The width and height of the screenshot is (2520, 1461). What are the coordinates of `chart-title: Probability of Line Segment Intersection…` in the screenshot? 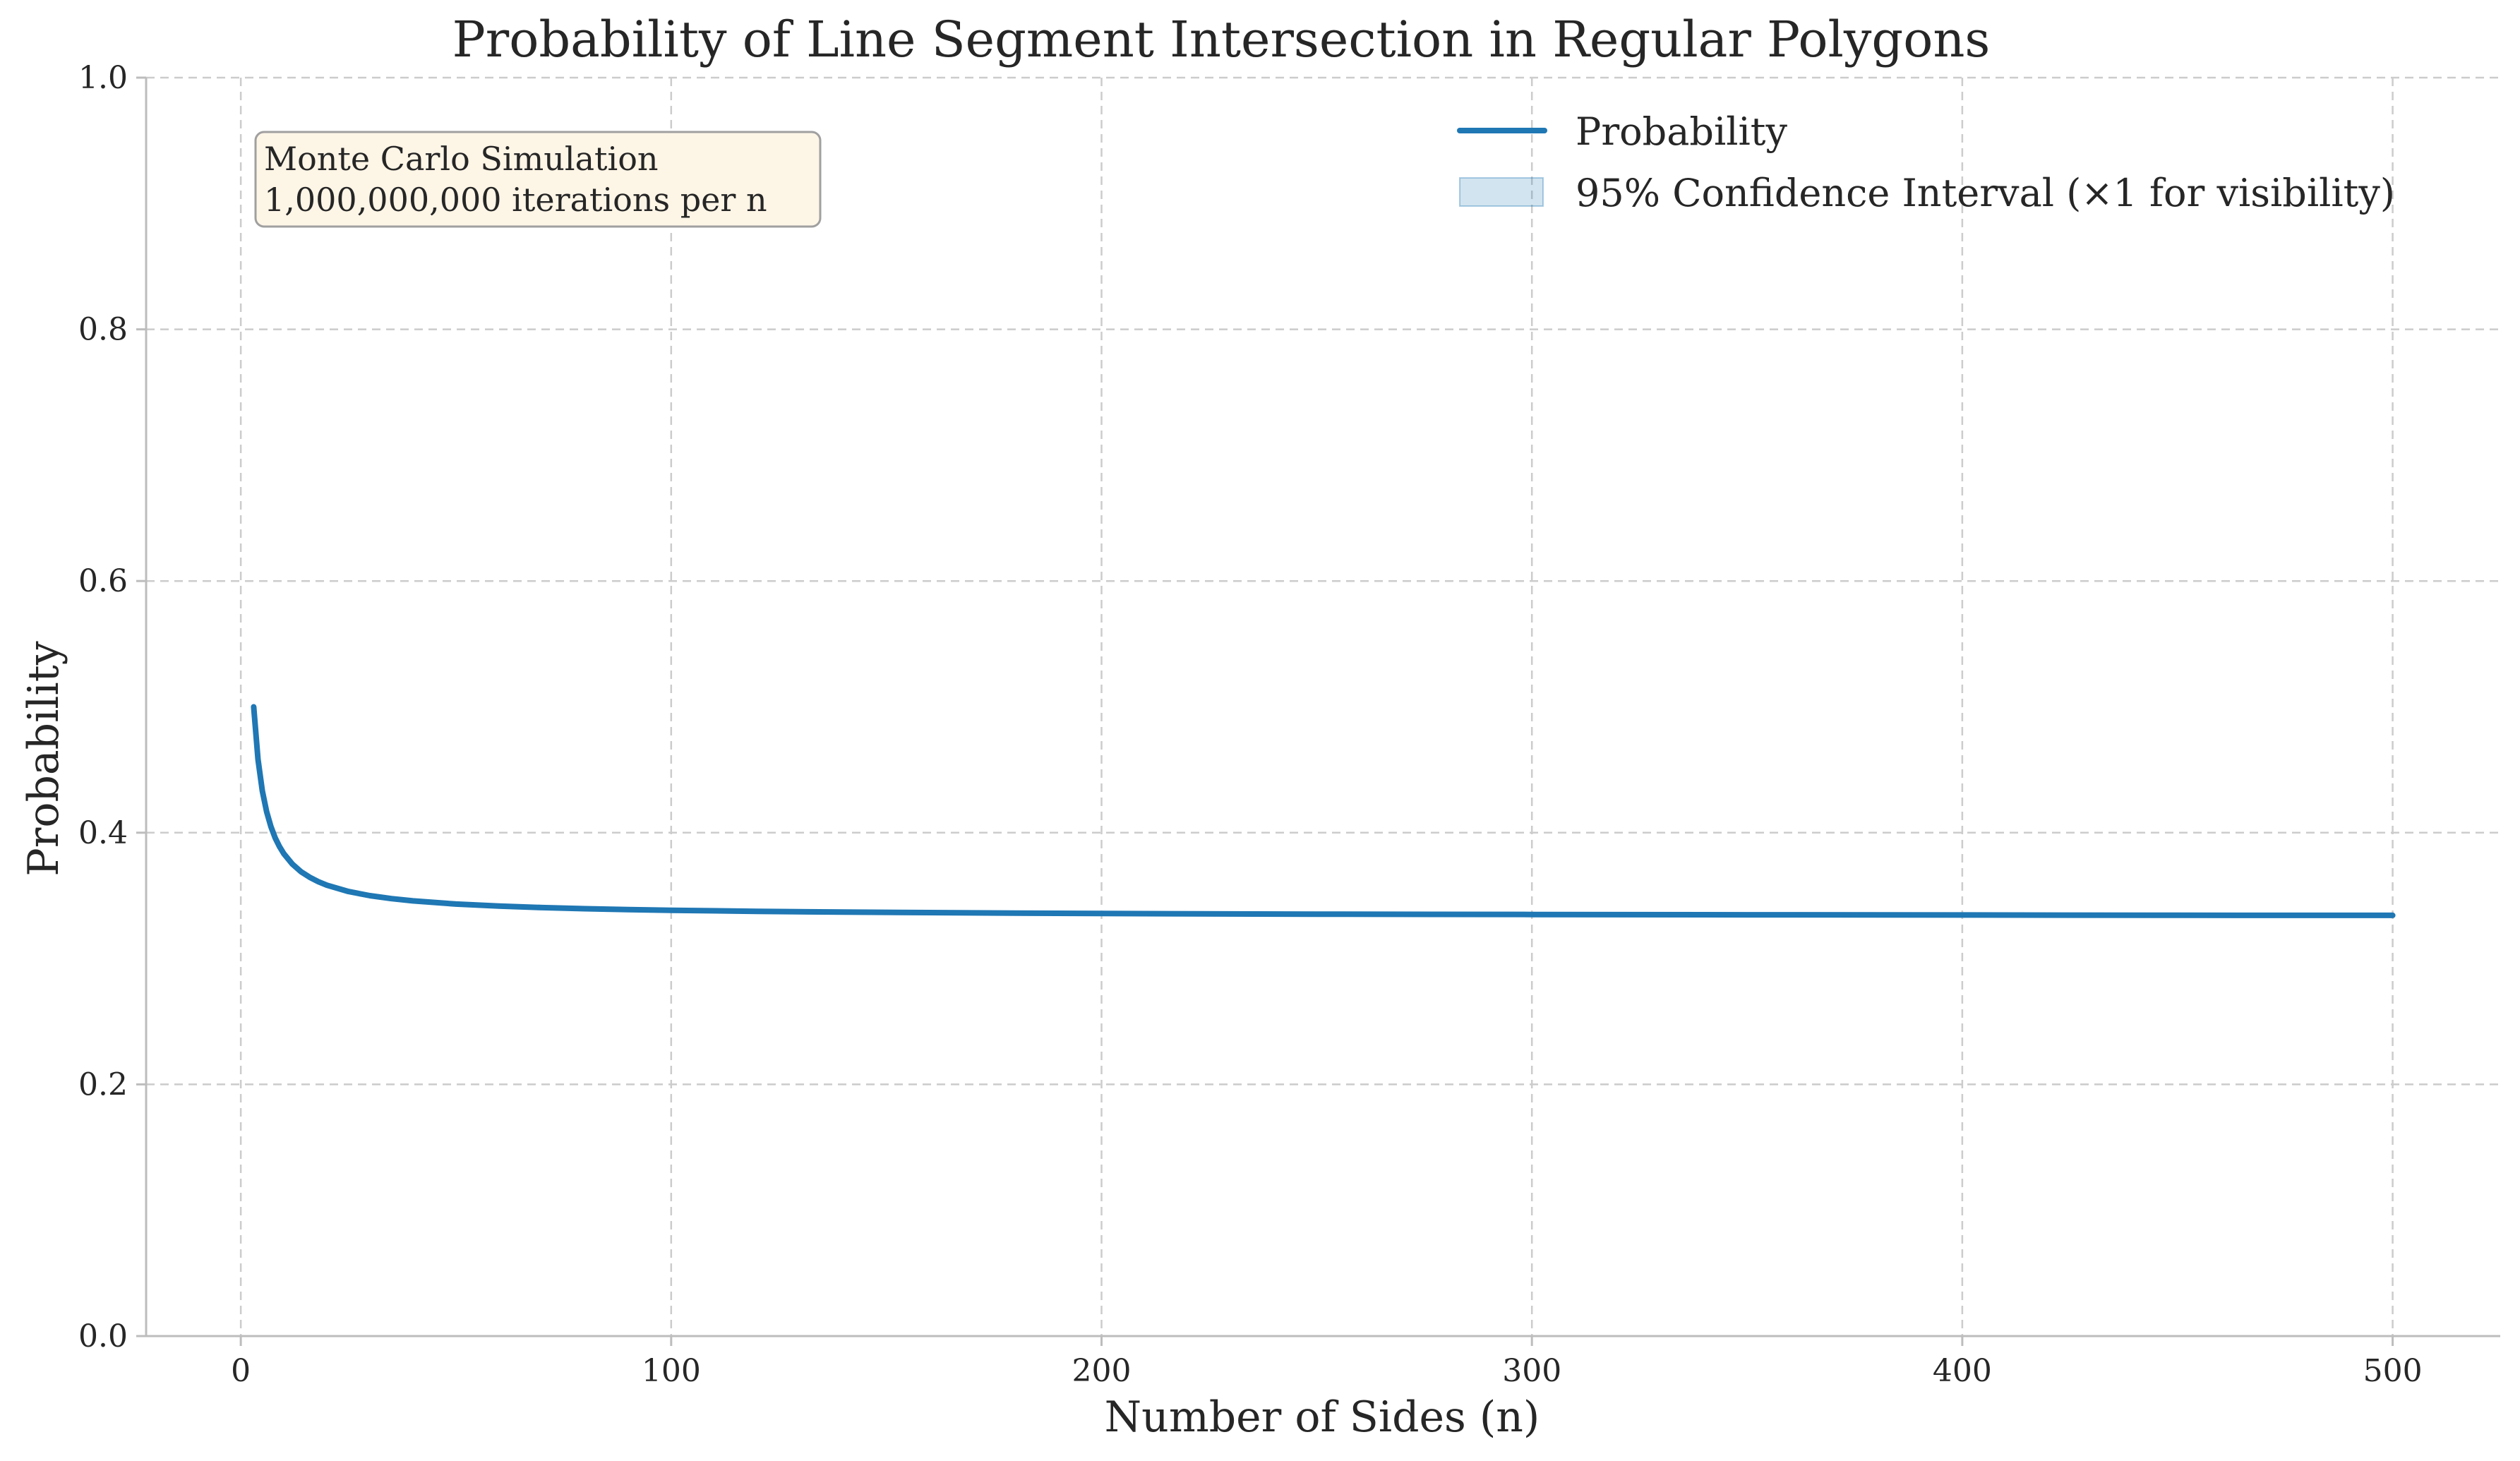 It's located at (1222, 39).